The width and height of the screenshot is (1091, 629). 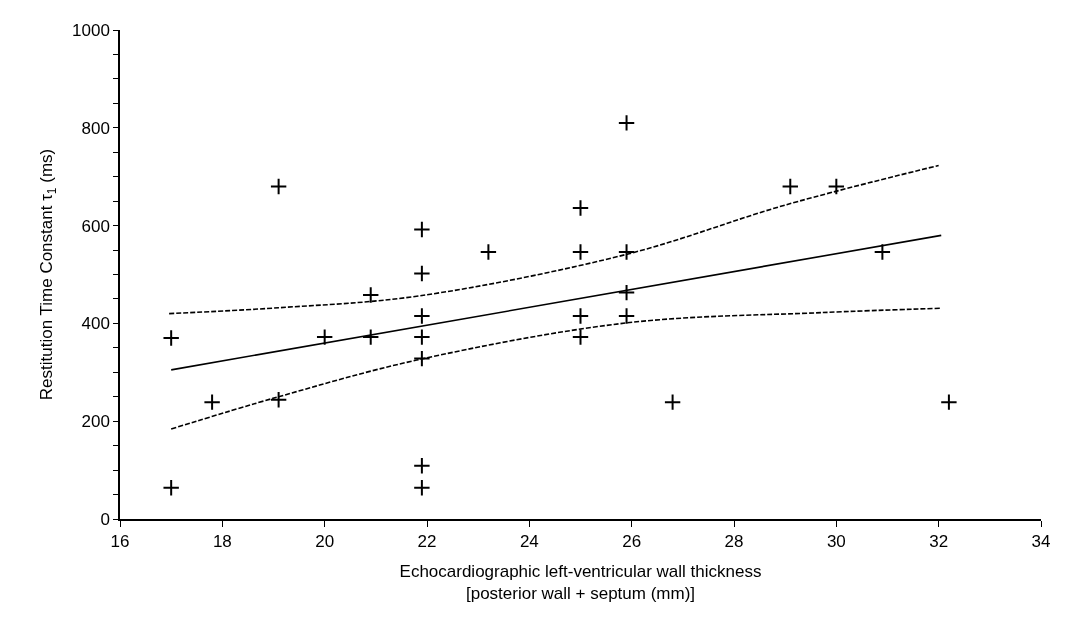 I want to click on x-tick-label: 20, so click(x=325, y=542).